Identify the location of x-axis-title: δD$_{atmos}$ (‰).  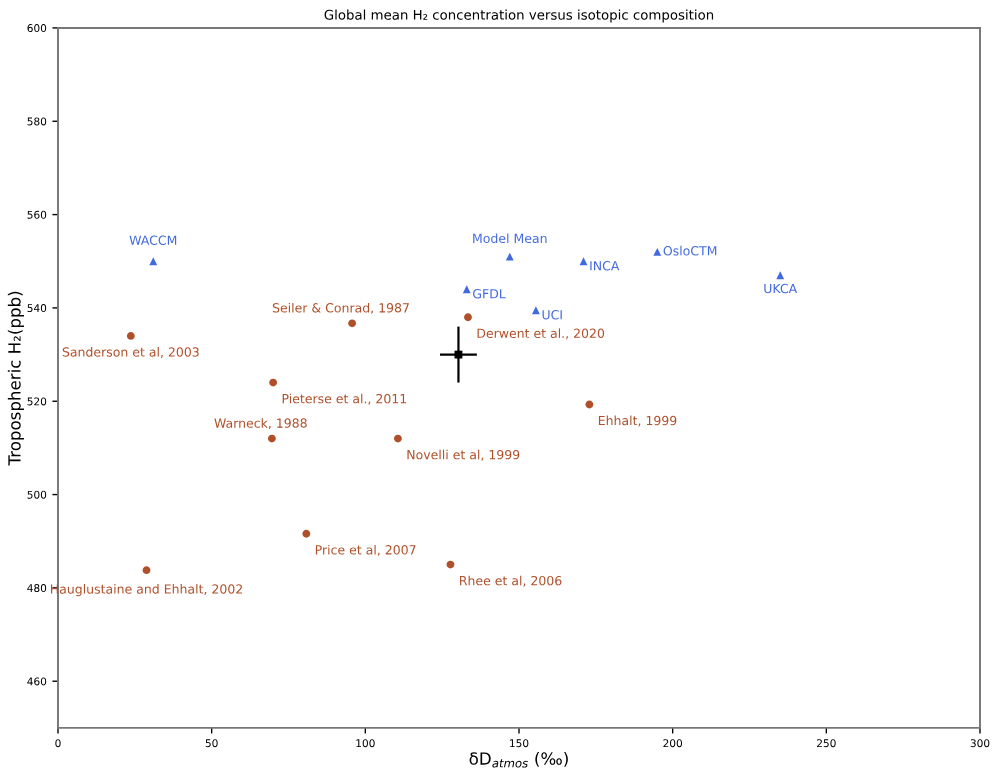
(518, 759).